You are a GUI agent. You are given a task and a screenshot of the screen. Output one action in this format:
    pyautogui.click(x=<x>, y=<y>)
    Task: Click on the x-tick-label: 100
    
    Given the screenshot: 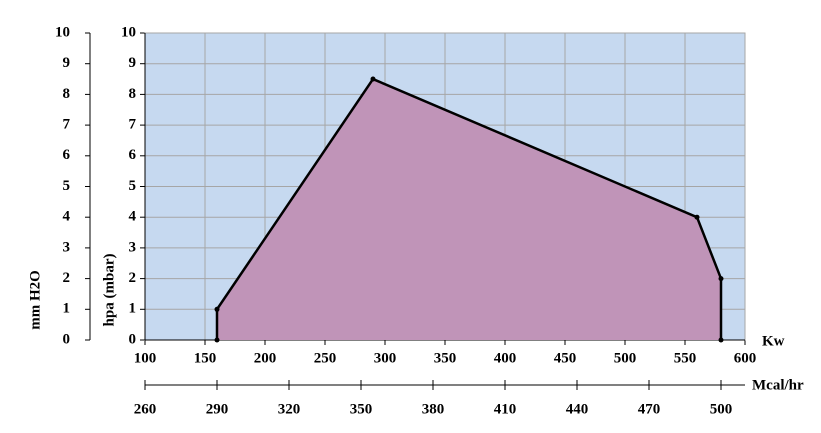 What is the action you would take?
    pyautogui.click(x=145, y=358)
    